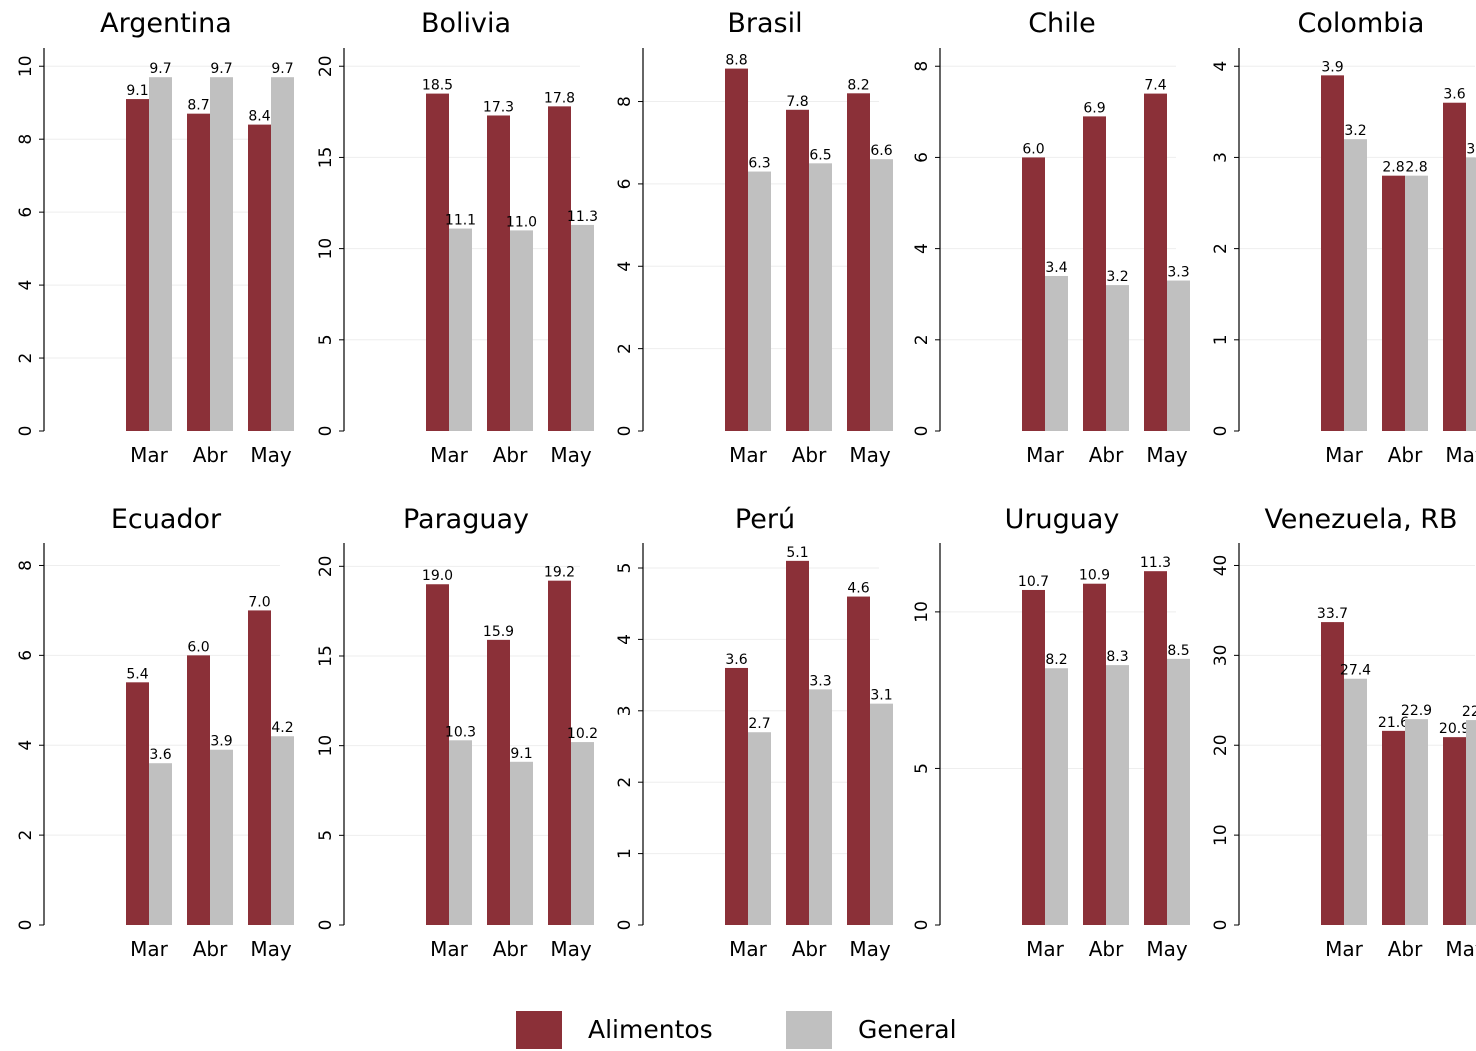 This screenshot has height=1051, width=1476. Describe the element at coordinates (759, 724) in the screenshot. I see `data-label-general: 2.7` at that location.